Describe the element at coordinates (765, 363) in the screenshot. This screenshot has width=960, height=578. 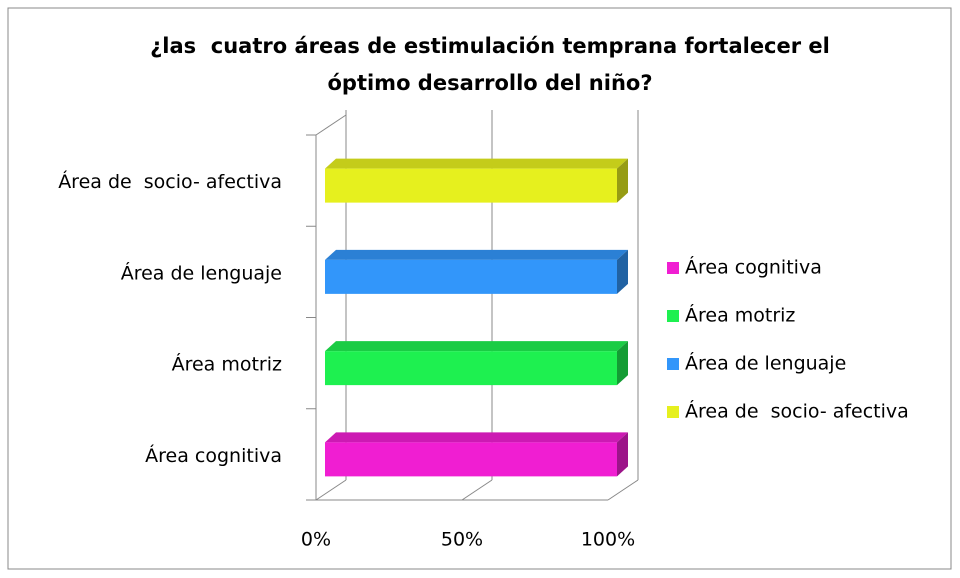
I see `legend-label: Área de lenguaje` at that location.